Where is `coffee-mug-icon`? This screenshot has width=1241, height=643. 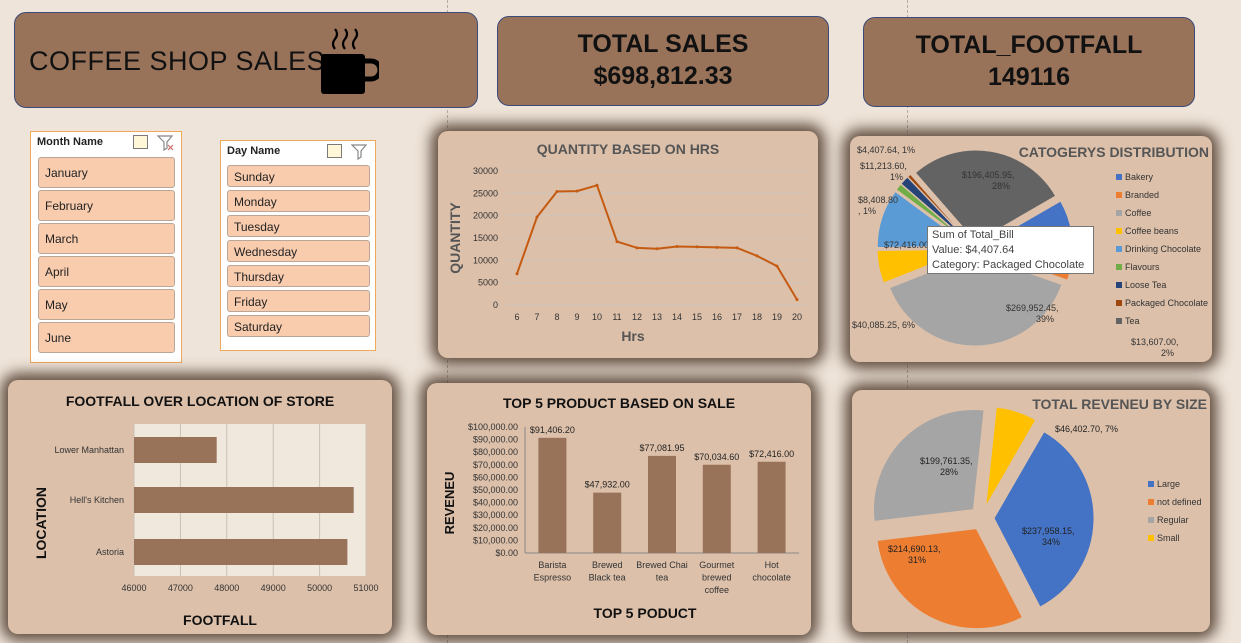
coffee-mug-icon is located at coordinates (350, 61).